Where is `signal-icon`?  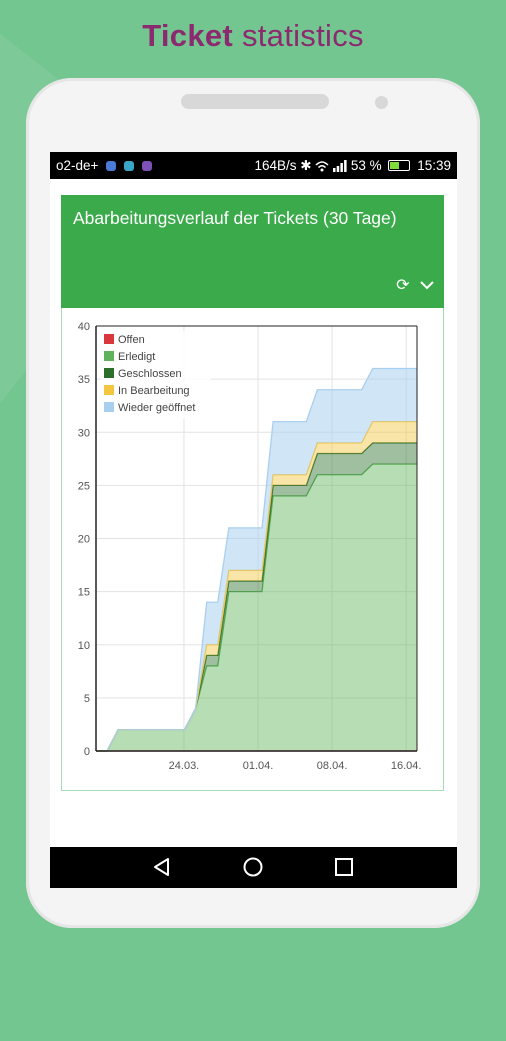 signal-icon is located at coordinates (342, 165).